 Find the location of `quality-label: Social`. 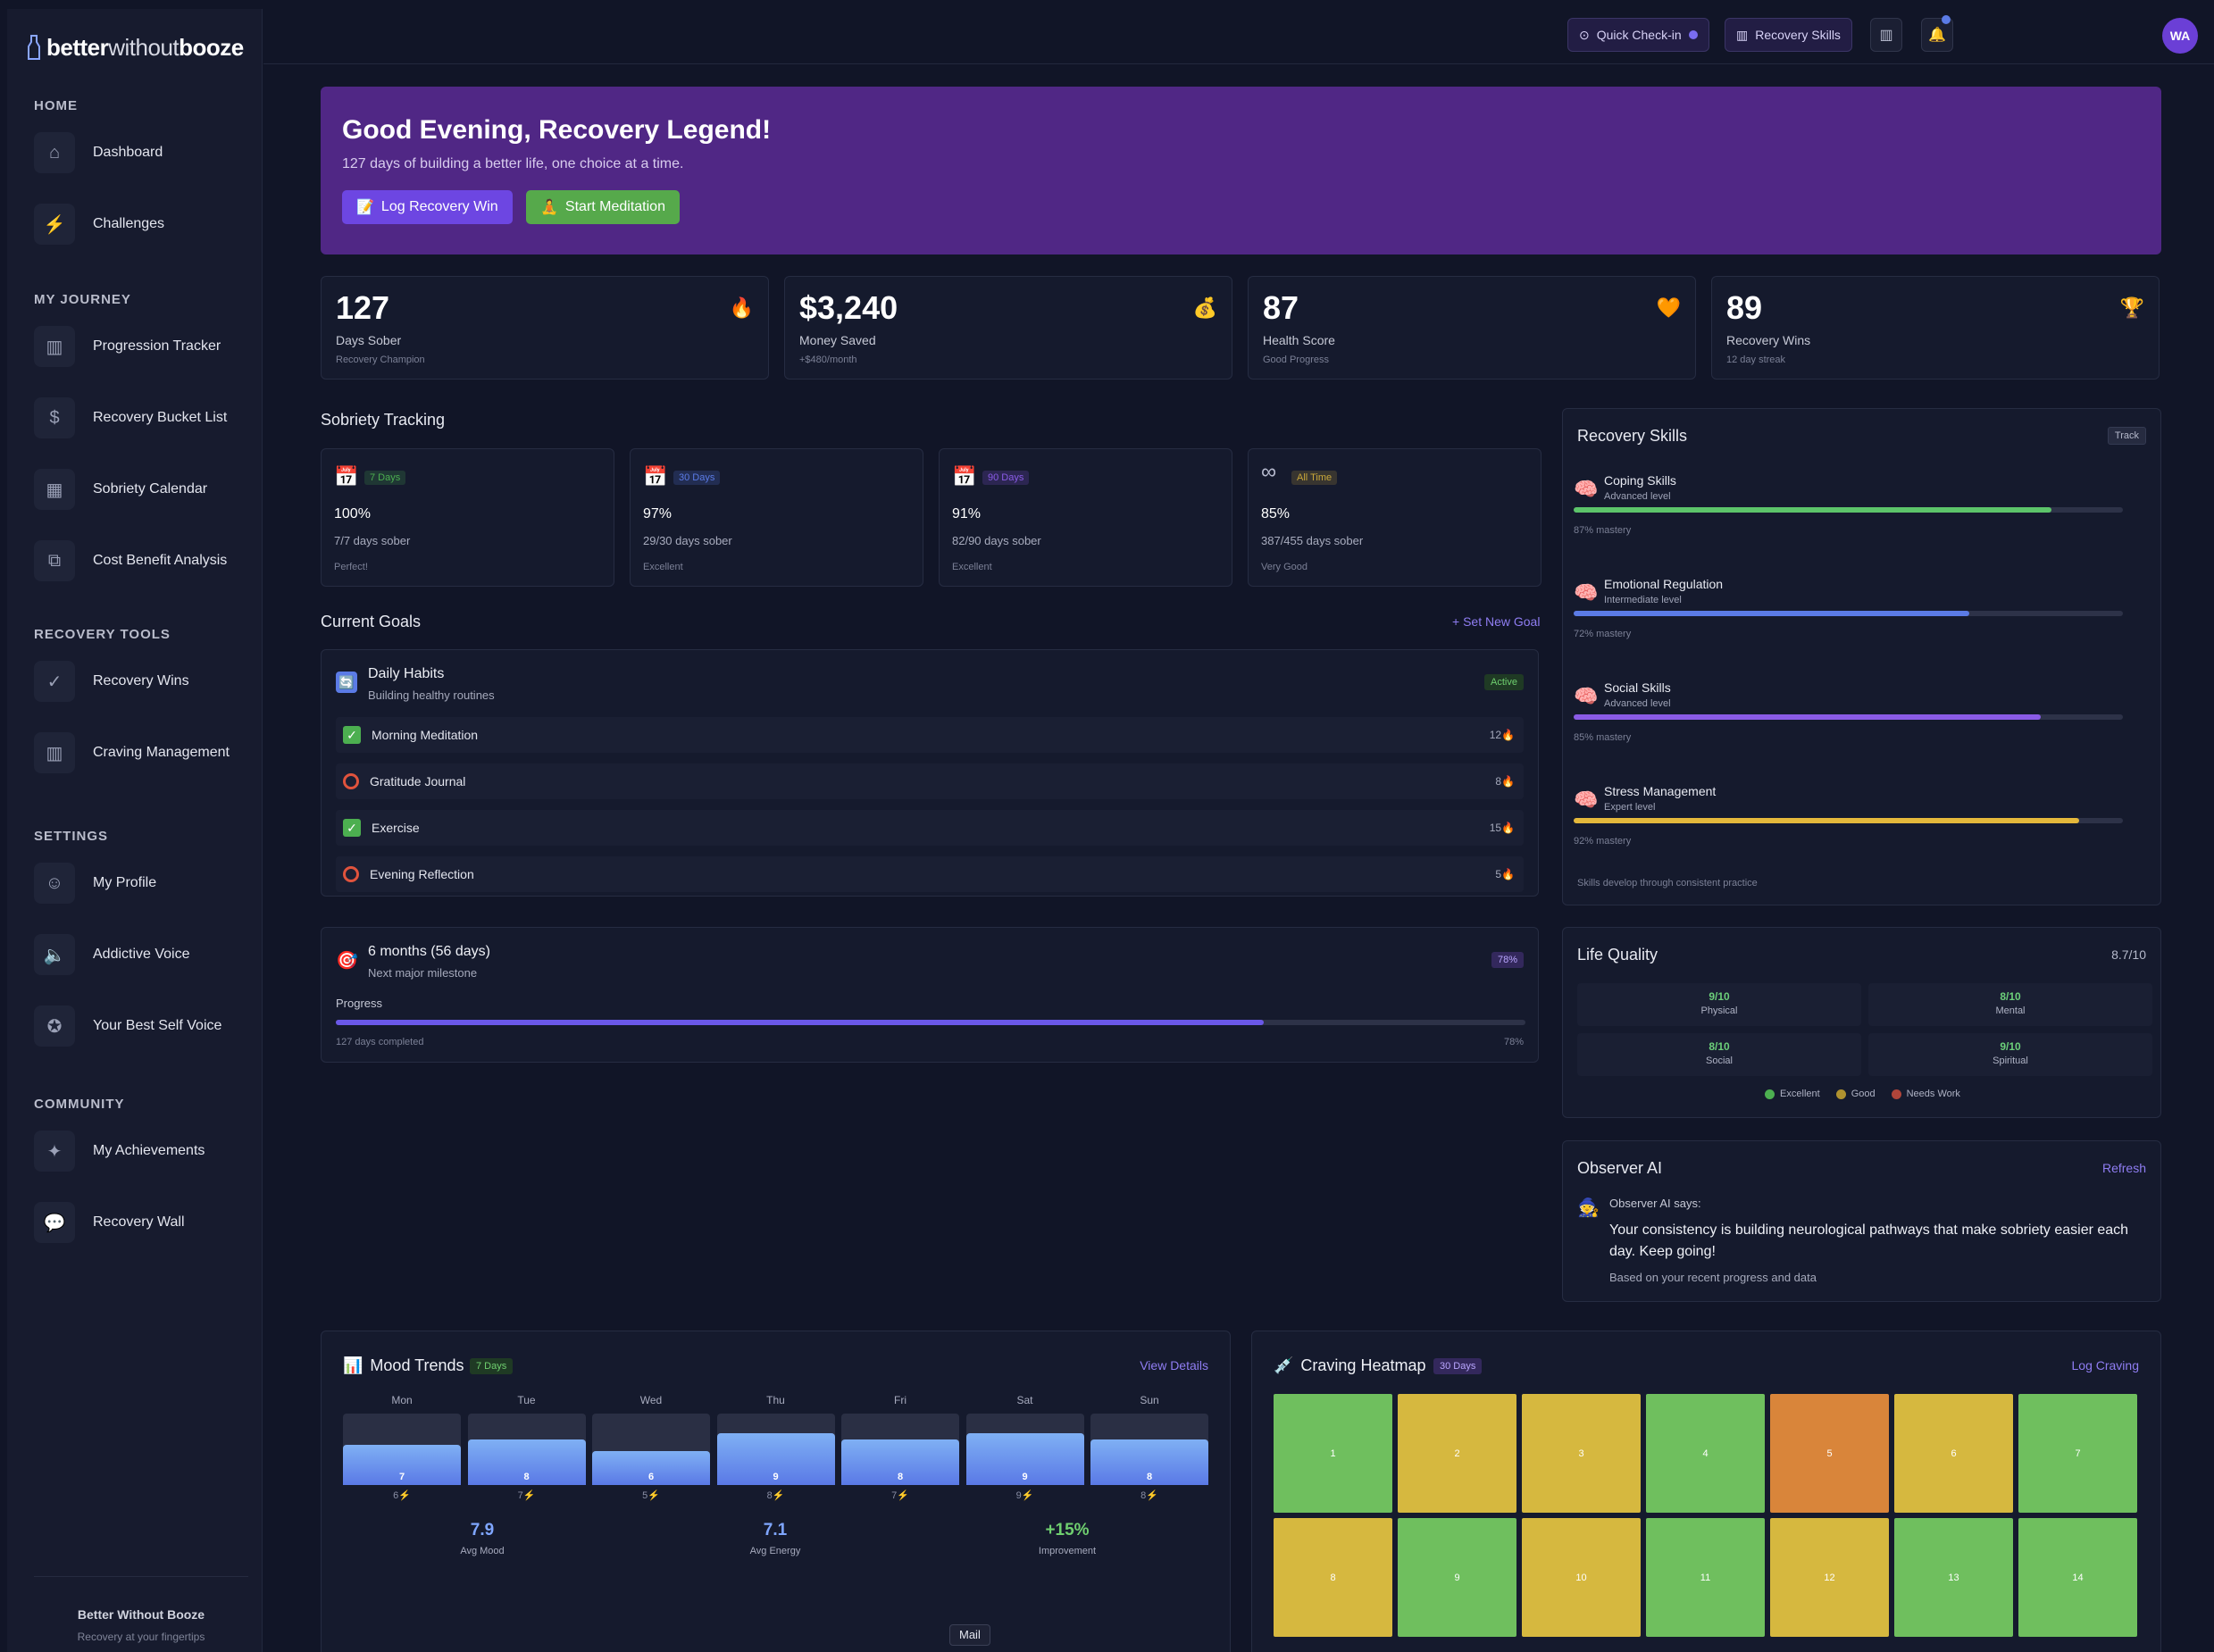

quality-label: Social is located at coordinates (1719, 1060).